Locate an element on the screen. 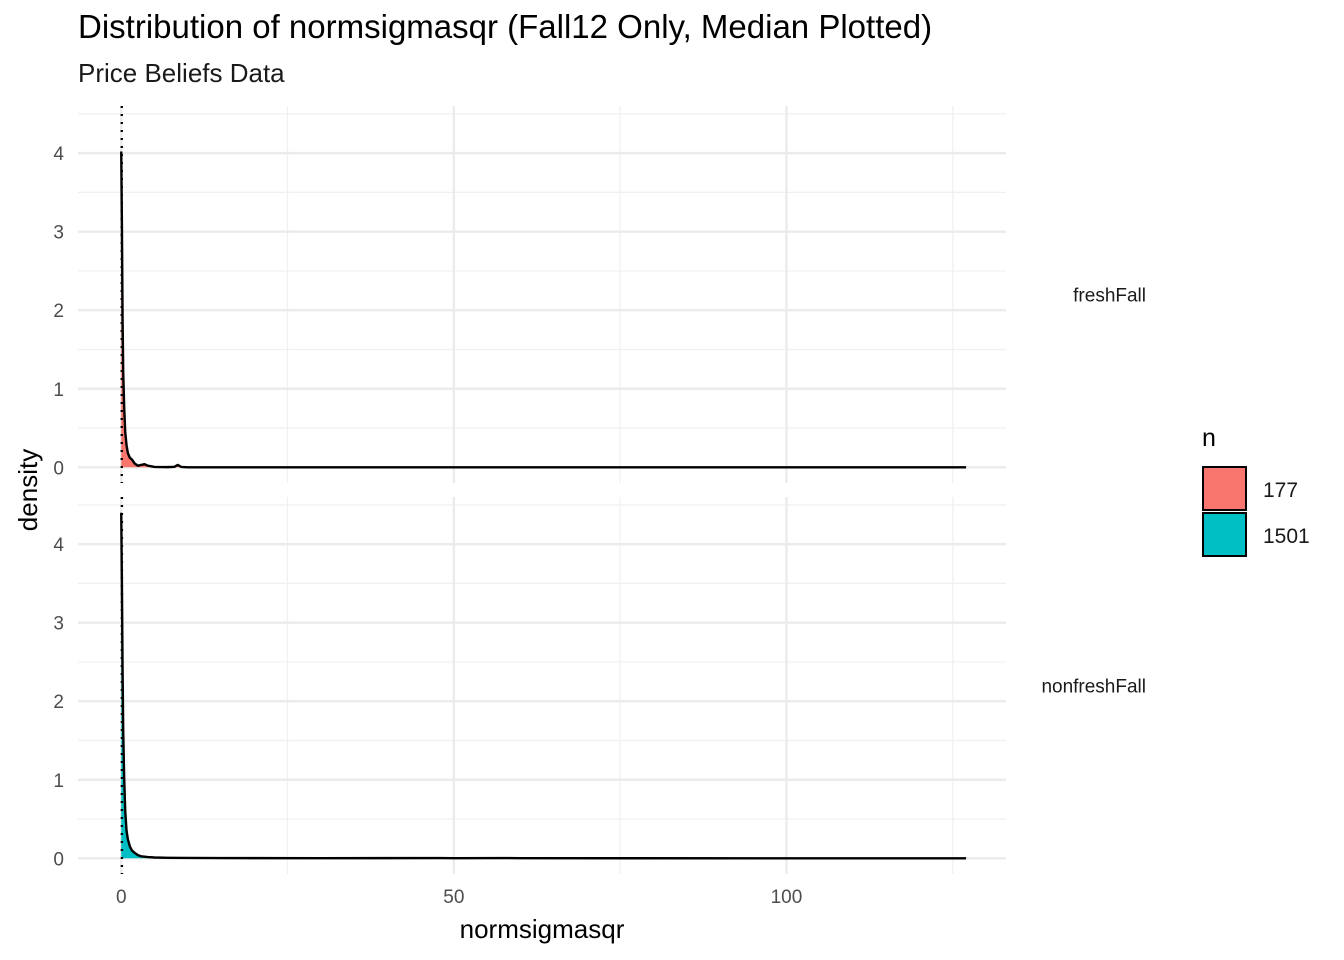  legend: n 177 1501 is located at coordinates (1256, 490).